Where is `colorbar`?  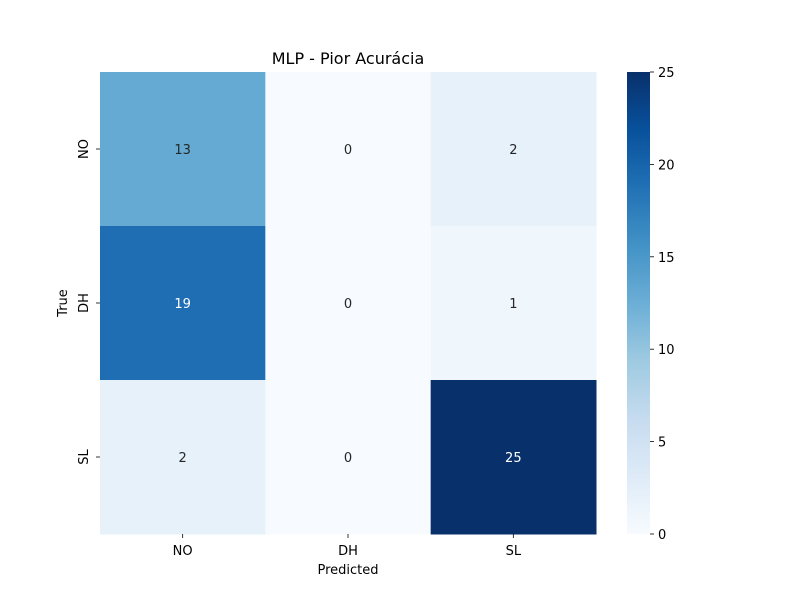 colorbar is located at coordinates (638, 303).